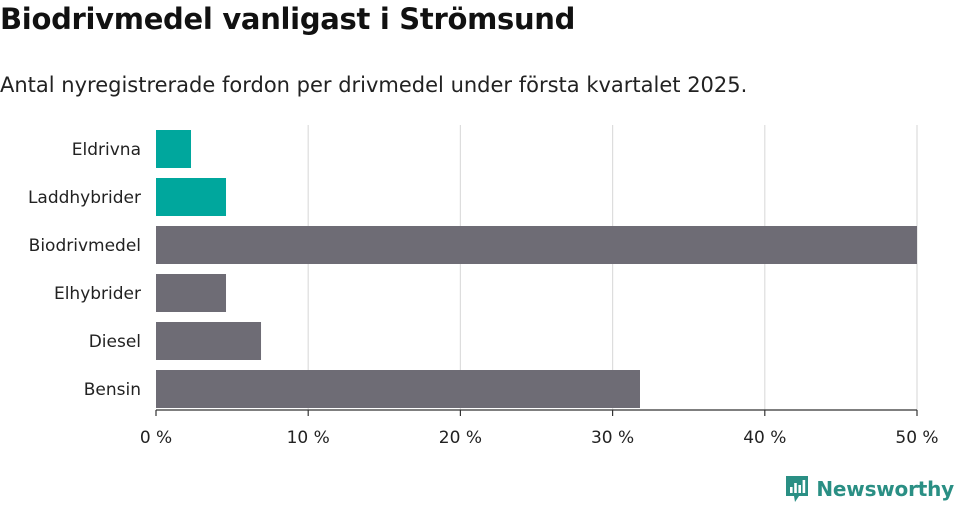 This screenshot has height=505, width=960. Describe the element at coordinates (191, 197) in the screenshot. I see `bar-laddhybrider` at that location.